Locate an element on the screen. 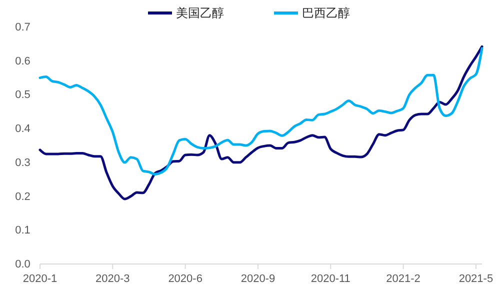 This screenshot has width=498, height=294. y-tick-label: 0.0 is located at coordinates (22, 264).